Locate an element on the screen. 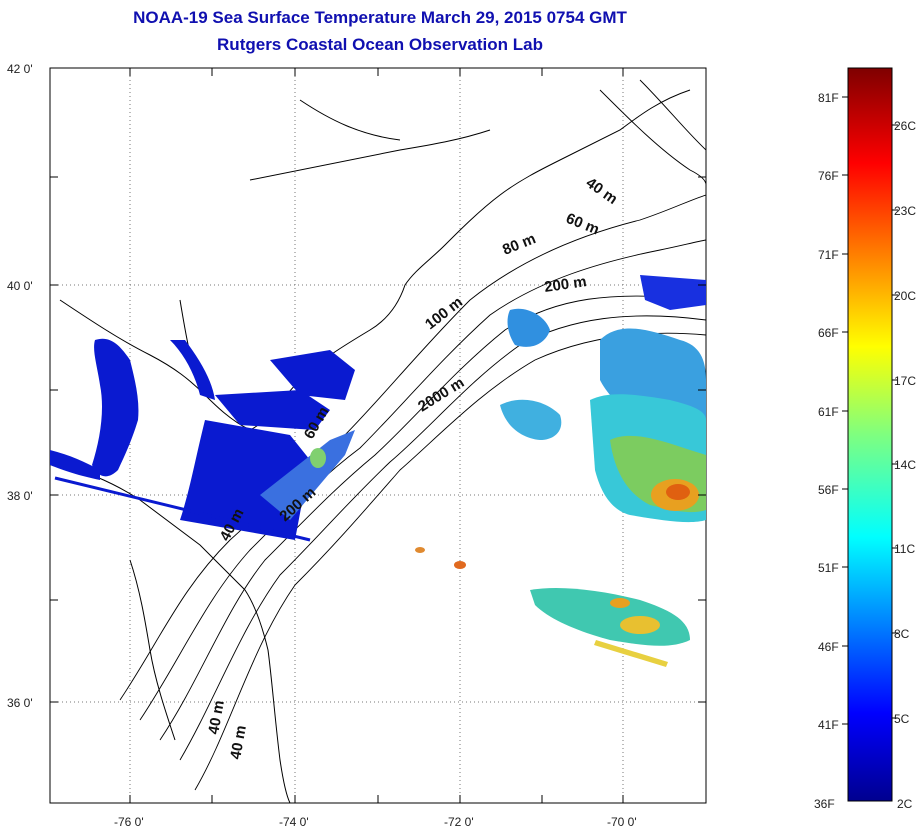  lon-label: -74 0' is located at coordinates (294, 822).